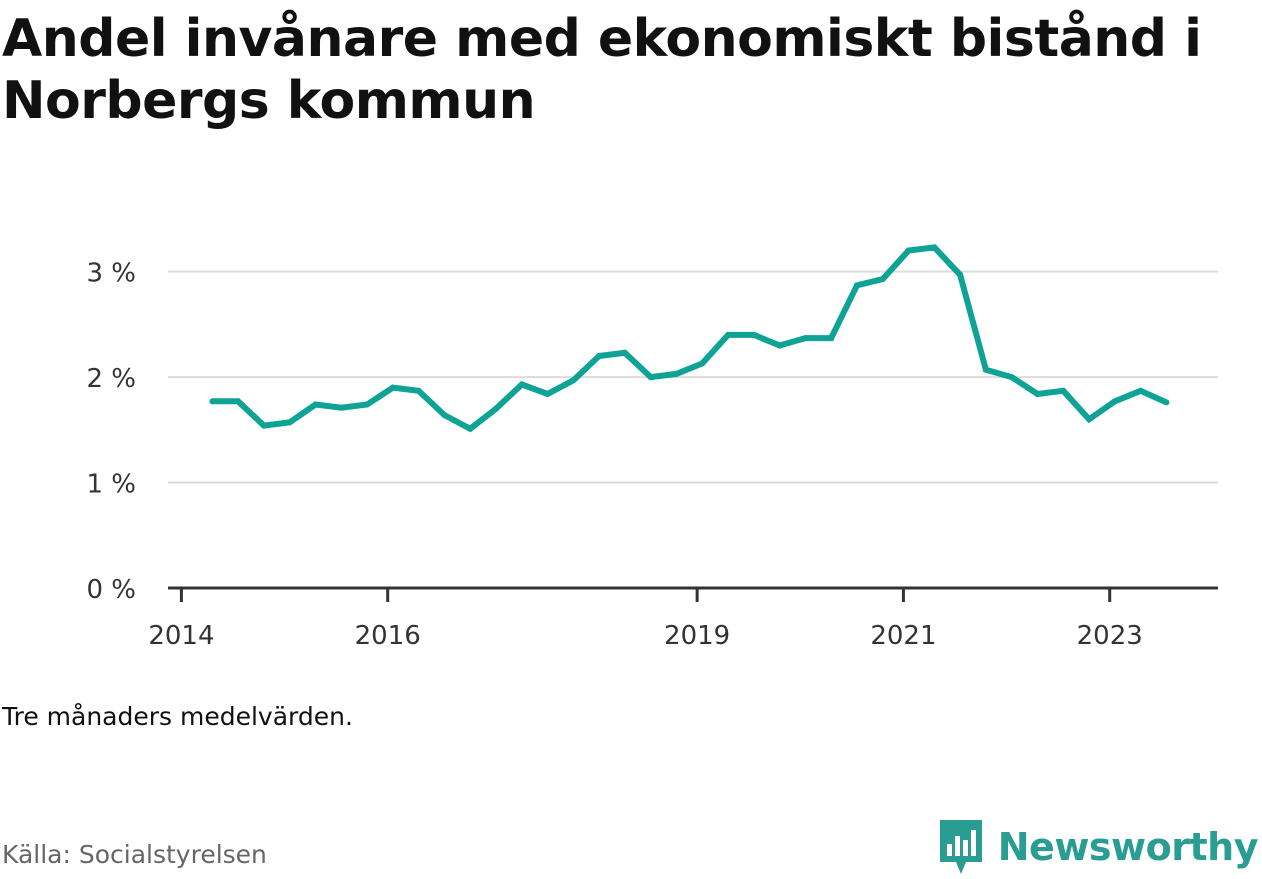 The image size is (1262, 879). What do you see at coordinates (111, 274) in the screenshot?
I see `y-tick-label: 3 %` at bounding box center [111, 274].